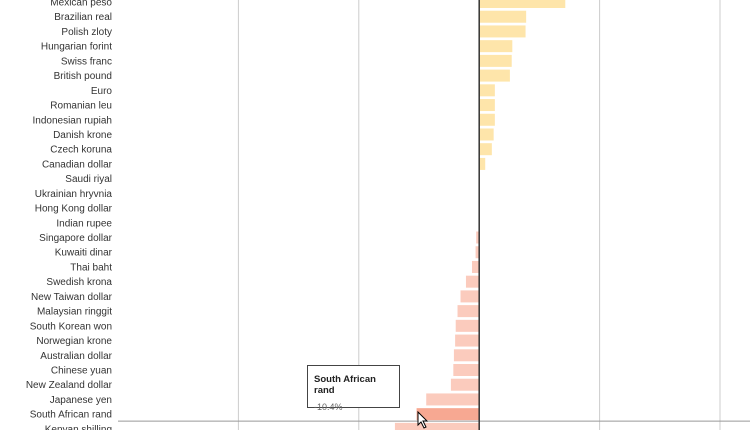  What do you see at coordinates (81, 106) in the screenshot?
I see `category-label: Romanian leu` at bounding box center [81, 106].